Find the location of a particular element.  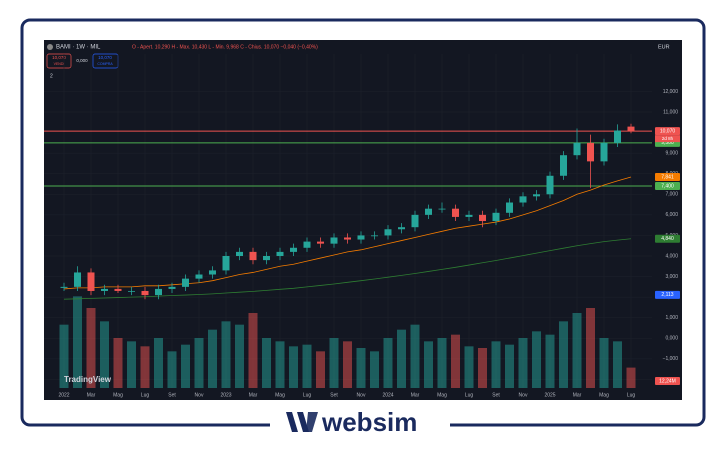

watermark: TradingView is located at coordinates (88, 379).